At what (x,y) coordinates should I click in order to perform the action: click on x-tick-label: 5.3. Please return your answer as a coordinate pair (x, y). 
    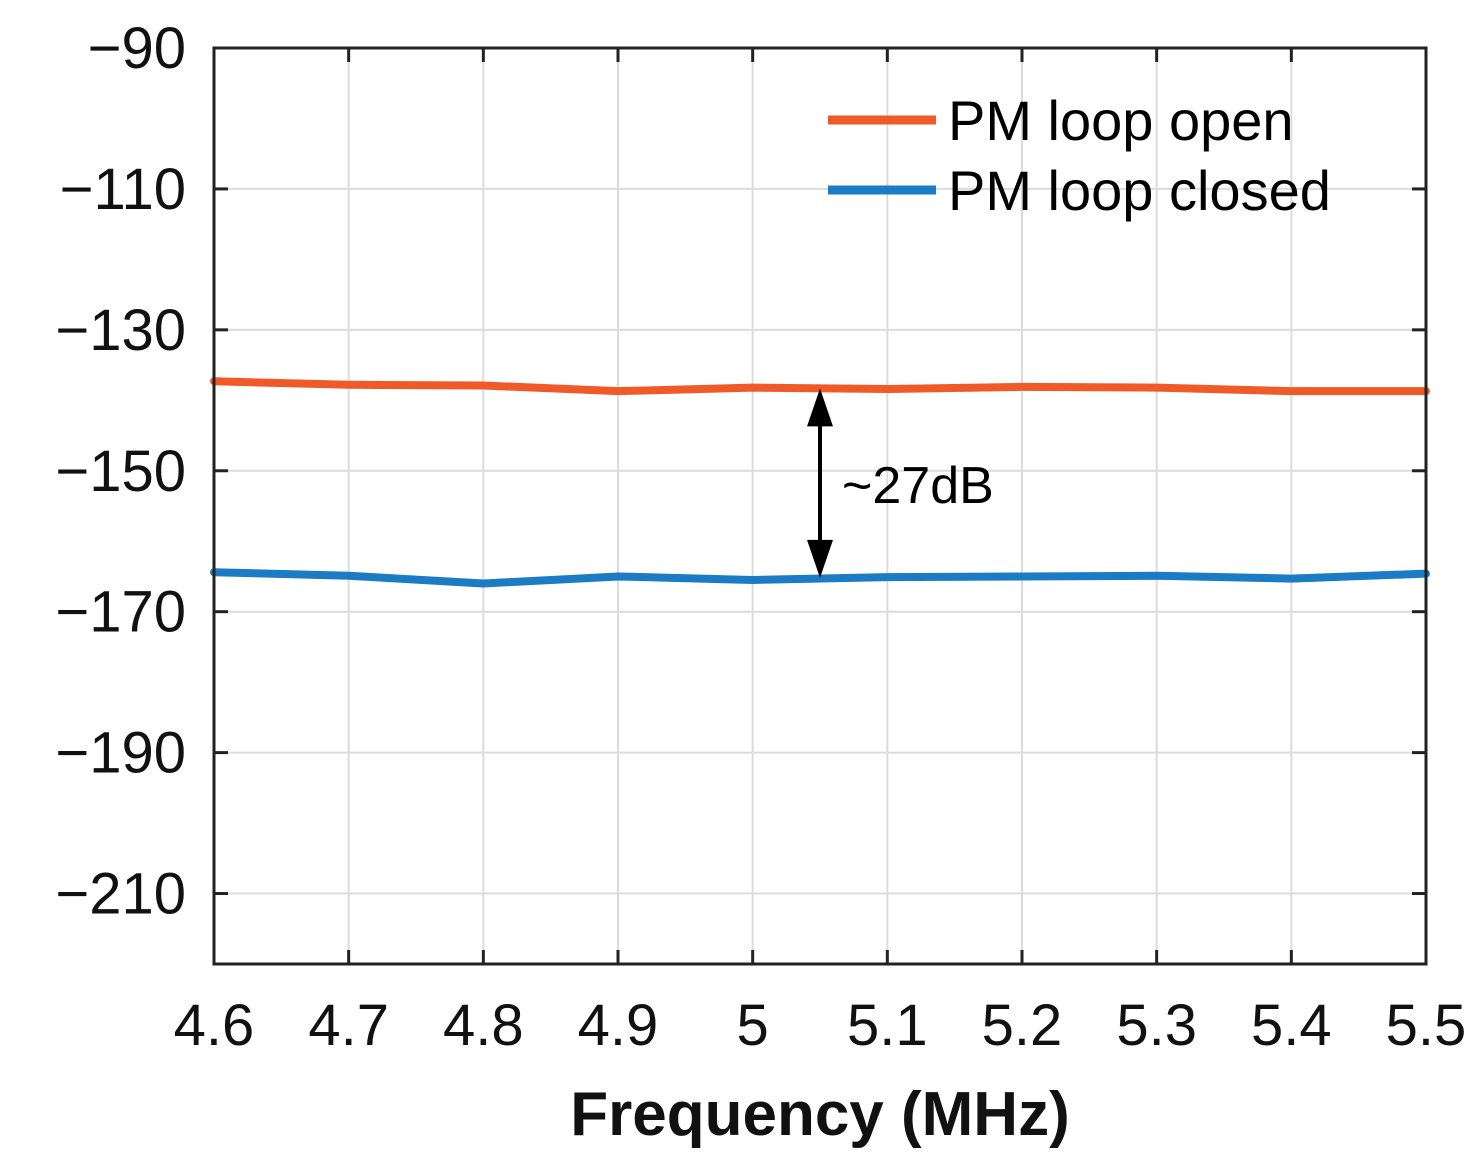
    Looking at the image, I should click on (1156, 1025).